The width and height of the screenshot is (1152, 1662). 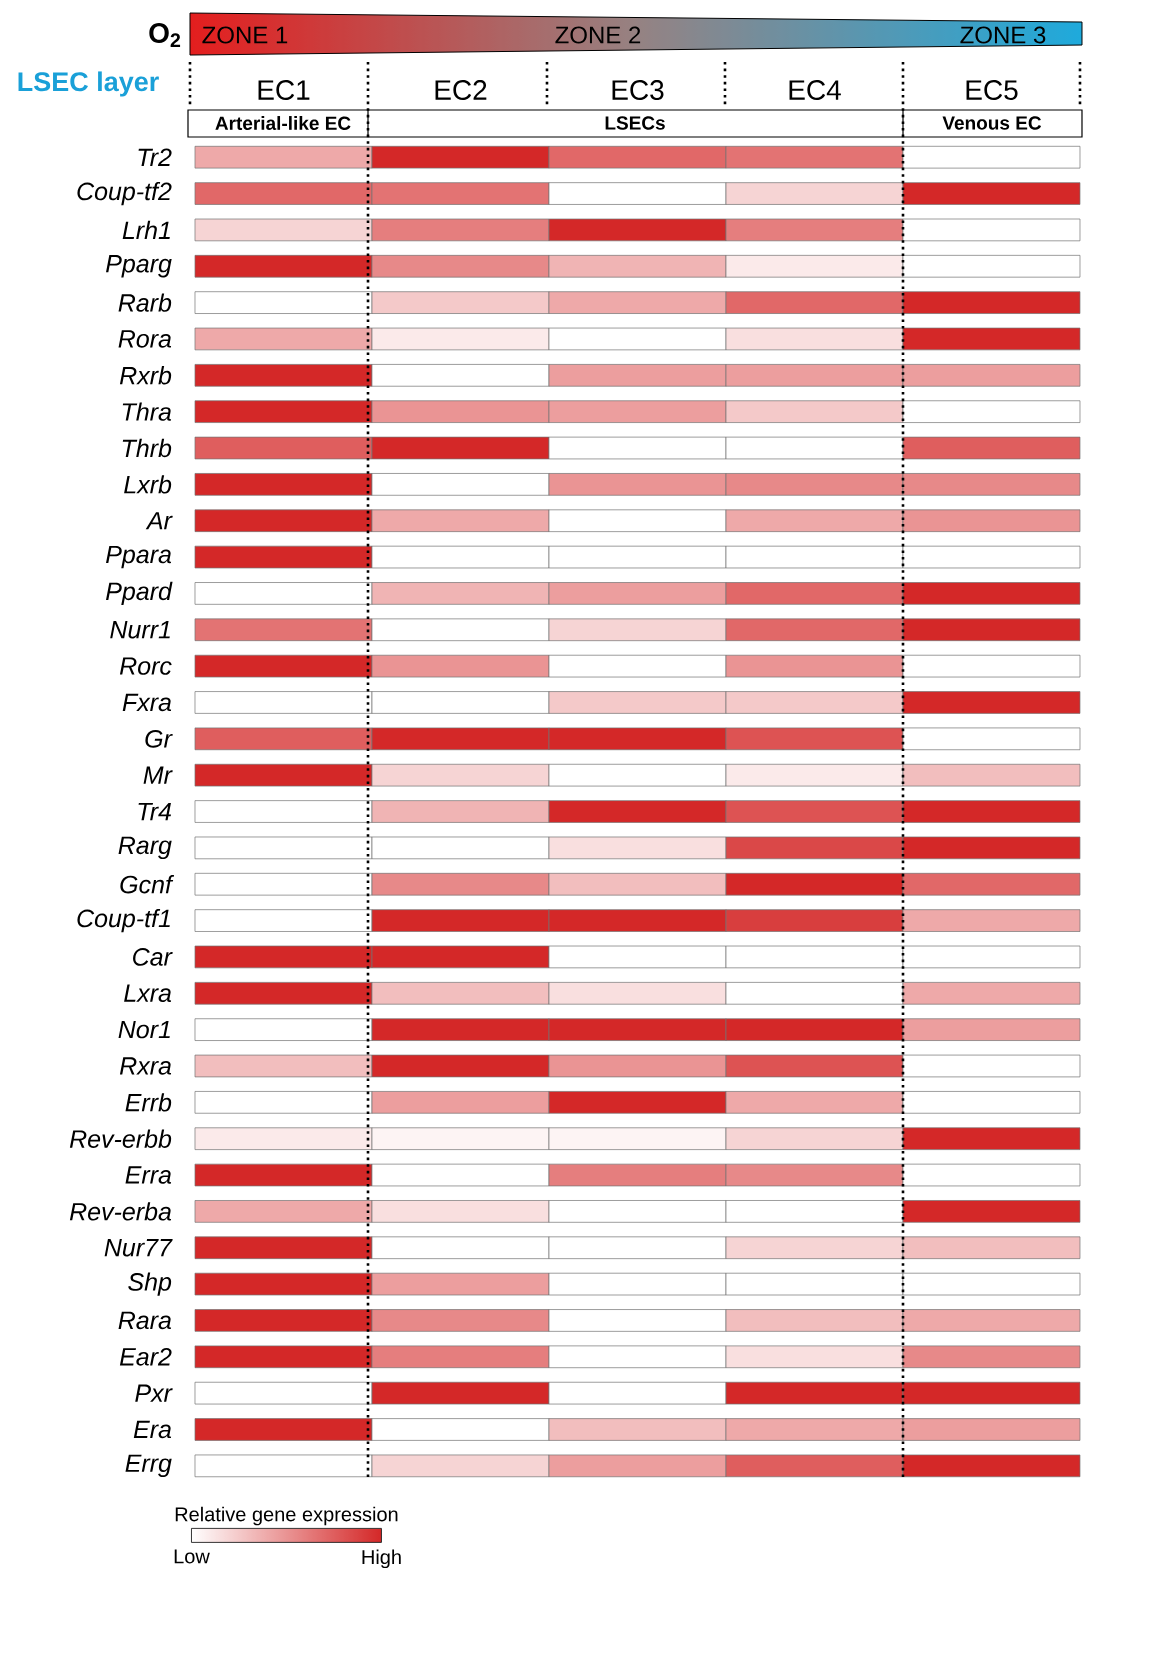 What do you see at coordinates (120, 1211) in the screenshot?
I see `y-tick-label: Rev-erba` at bounding box center [120, 1211].